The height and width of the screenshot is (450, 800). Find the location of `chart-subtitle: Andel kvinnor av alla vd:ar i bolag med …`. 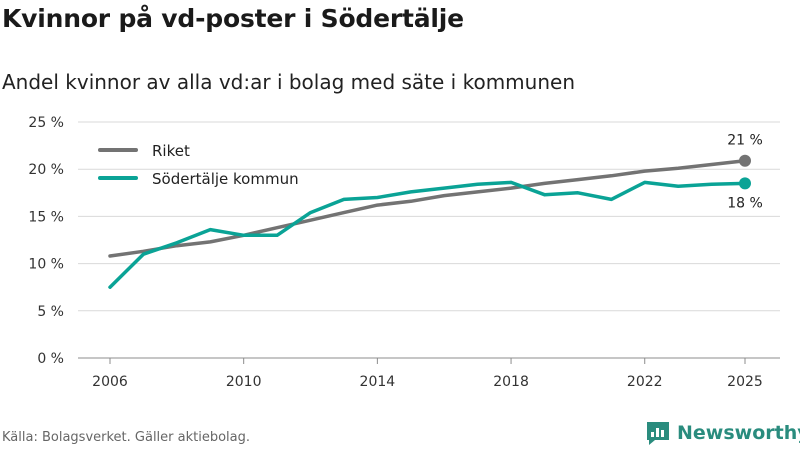

chart-subtitle: Andel kvinnor av alla vd:ar i bolag med … is located at coordinates (288, 82).